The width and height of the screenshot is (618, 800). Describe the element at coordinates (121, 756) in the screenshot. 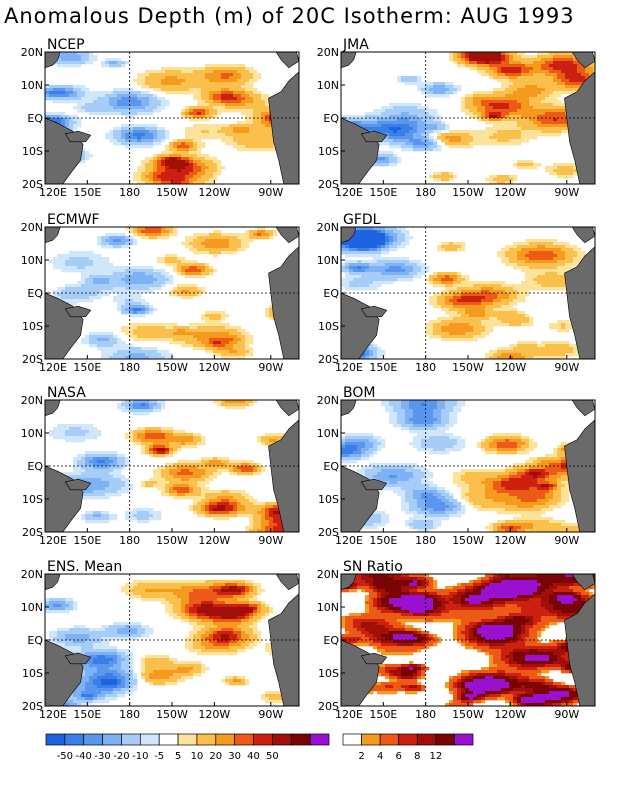

I see `colorbar-label: -20` at that location.